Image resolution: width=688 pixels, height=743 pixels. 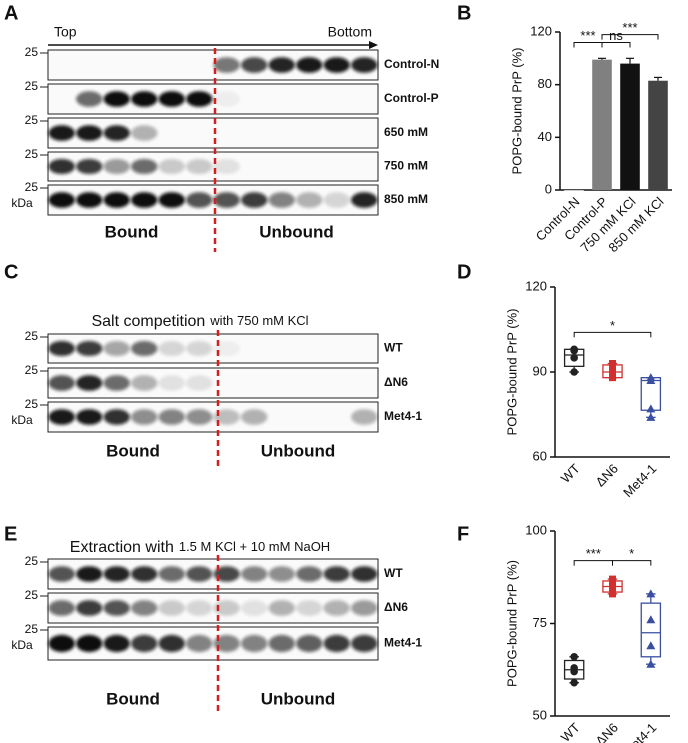 What do you see at coordinates (464, 13) in the screenshot?
I see `panel-letter: B` at bounding box center [464, 13].